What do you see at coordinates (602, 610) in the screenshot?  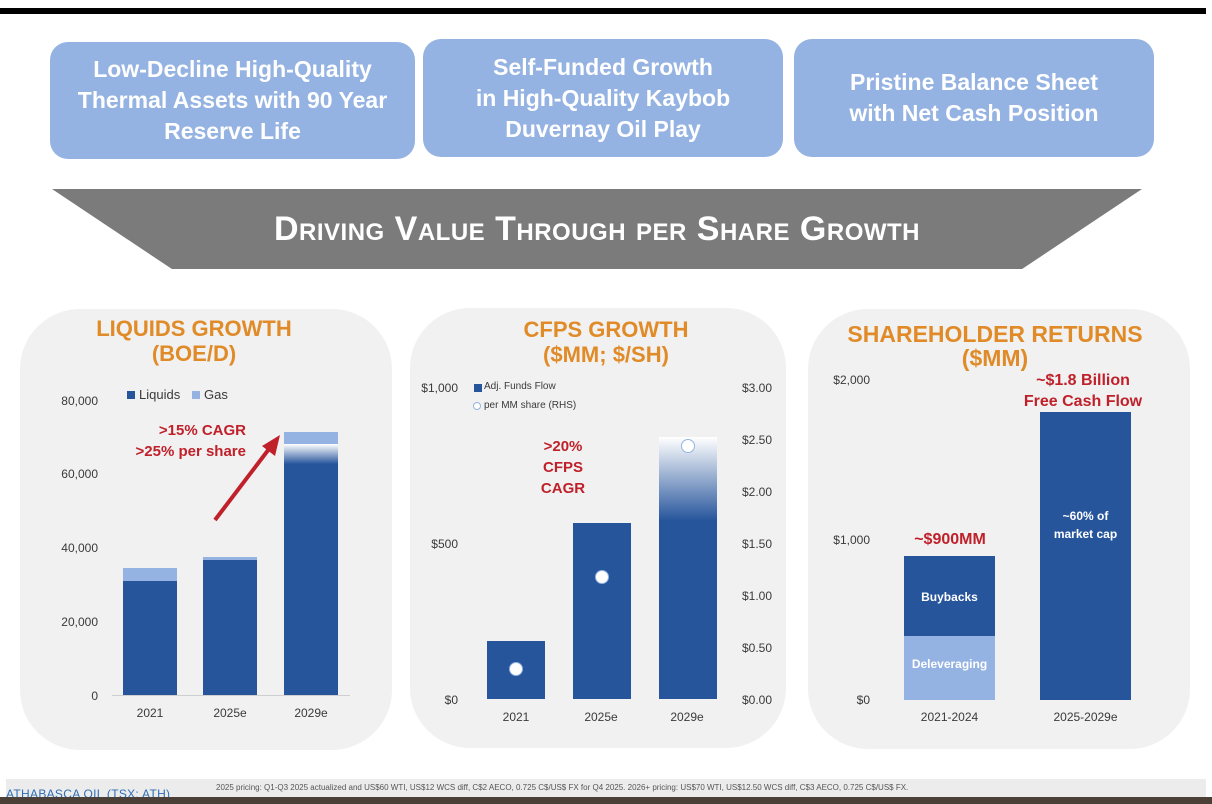 I see `bar-funds-flow-2025e` at bounding box center [602, 610].